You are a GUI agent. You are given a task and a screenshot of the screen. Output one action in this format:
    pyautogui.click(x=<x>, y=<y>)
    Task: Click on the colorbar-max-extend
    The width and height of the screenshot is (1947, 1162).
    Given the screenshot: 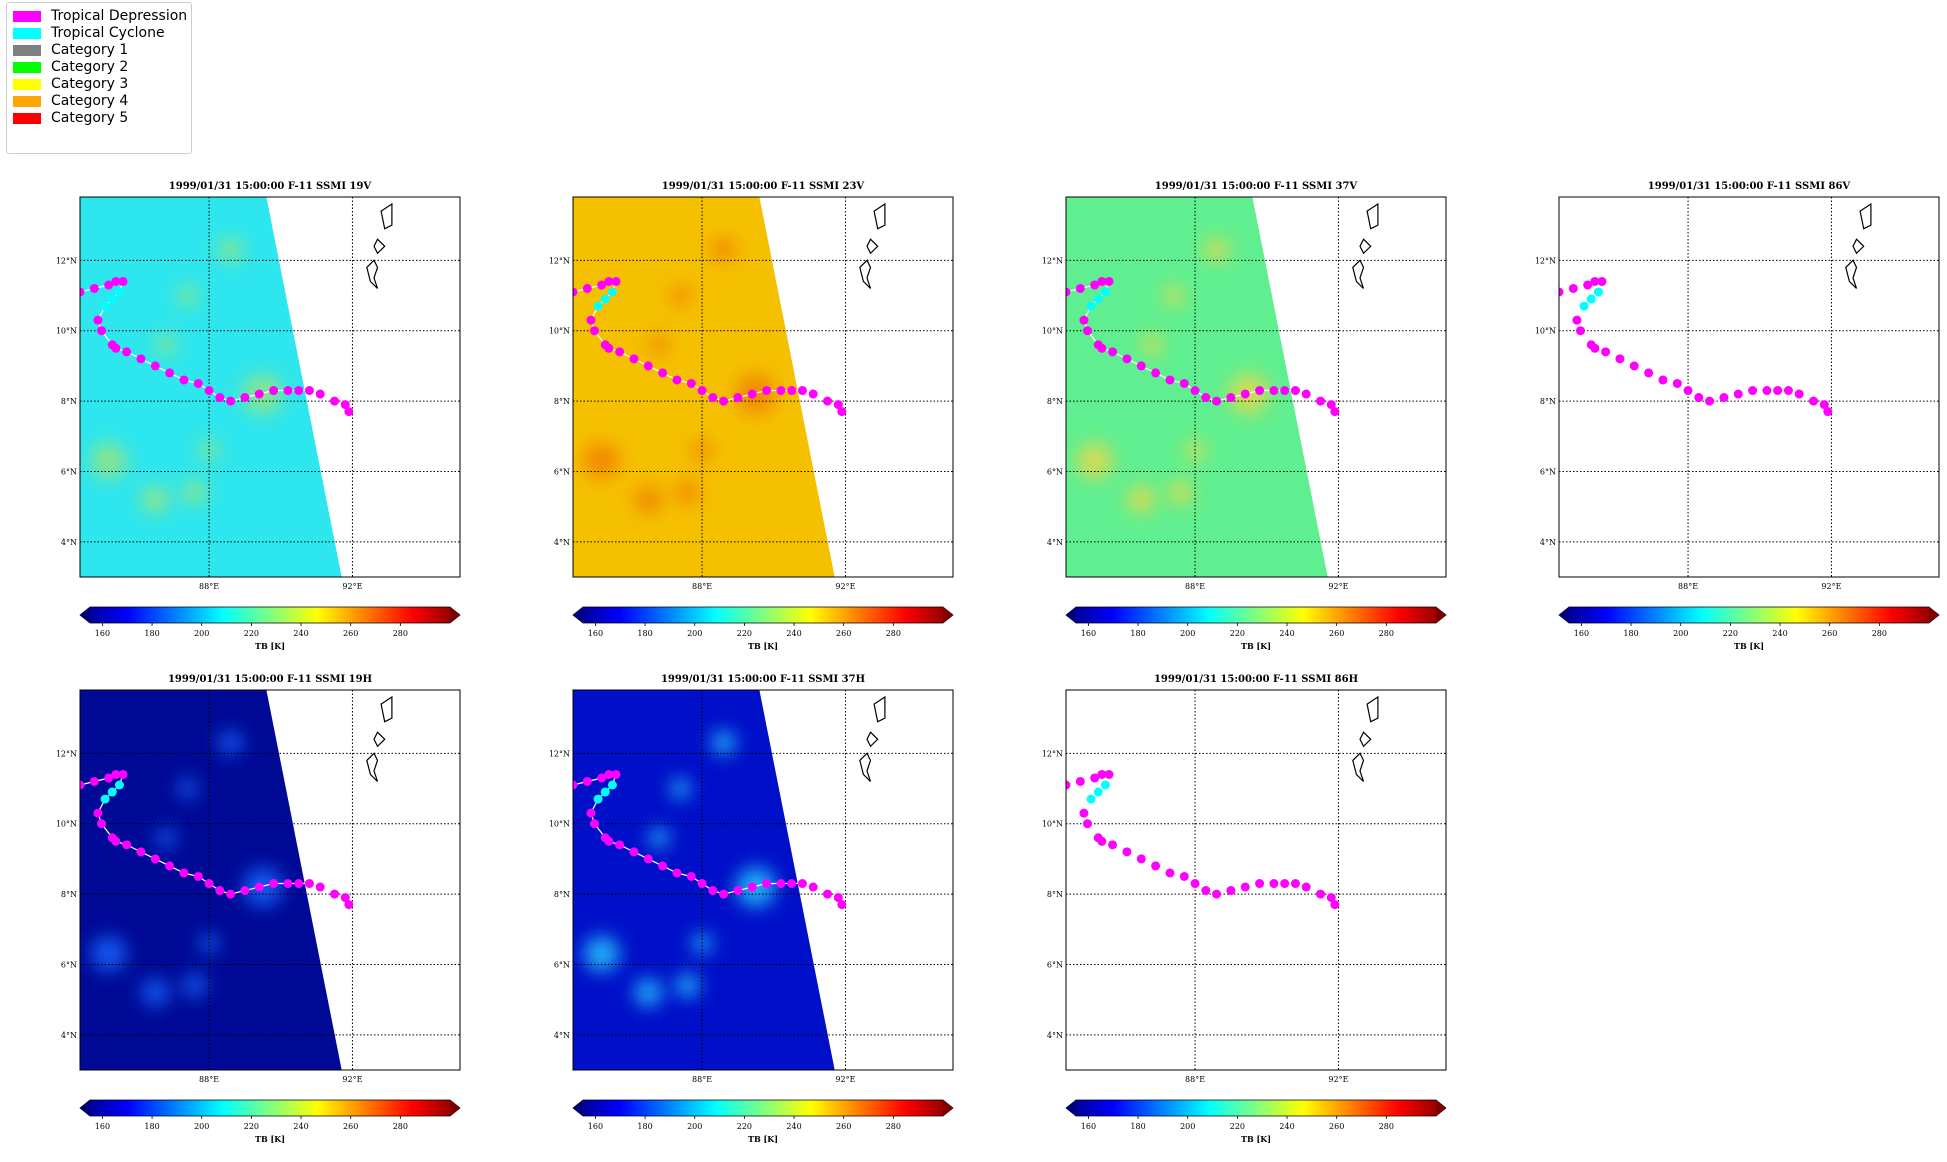 What is the action you would take?
    pyautogui.click(x=1441, y=615)
    